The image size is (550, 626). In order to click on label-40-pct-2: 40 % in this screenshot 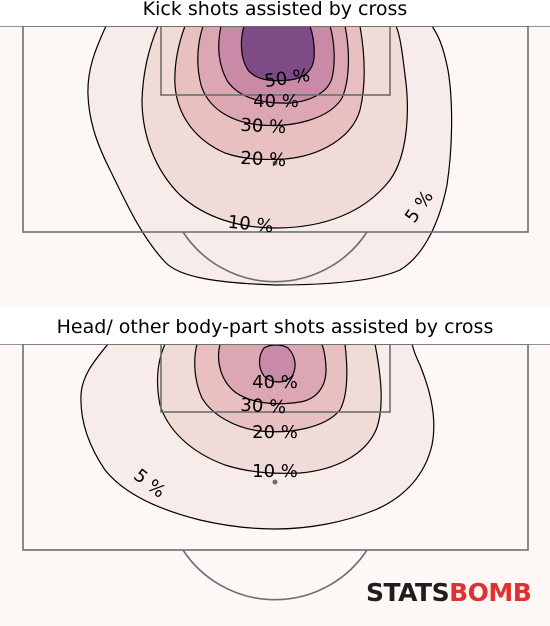, I will do `click(275, 382)`.